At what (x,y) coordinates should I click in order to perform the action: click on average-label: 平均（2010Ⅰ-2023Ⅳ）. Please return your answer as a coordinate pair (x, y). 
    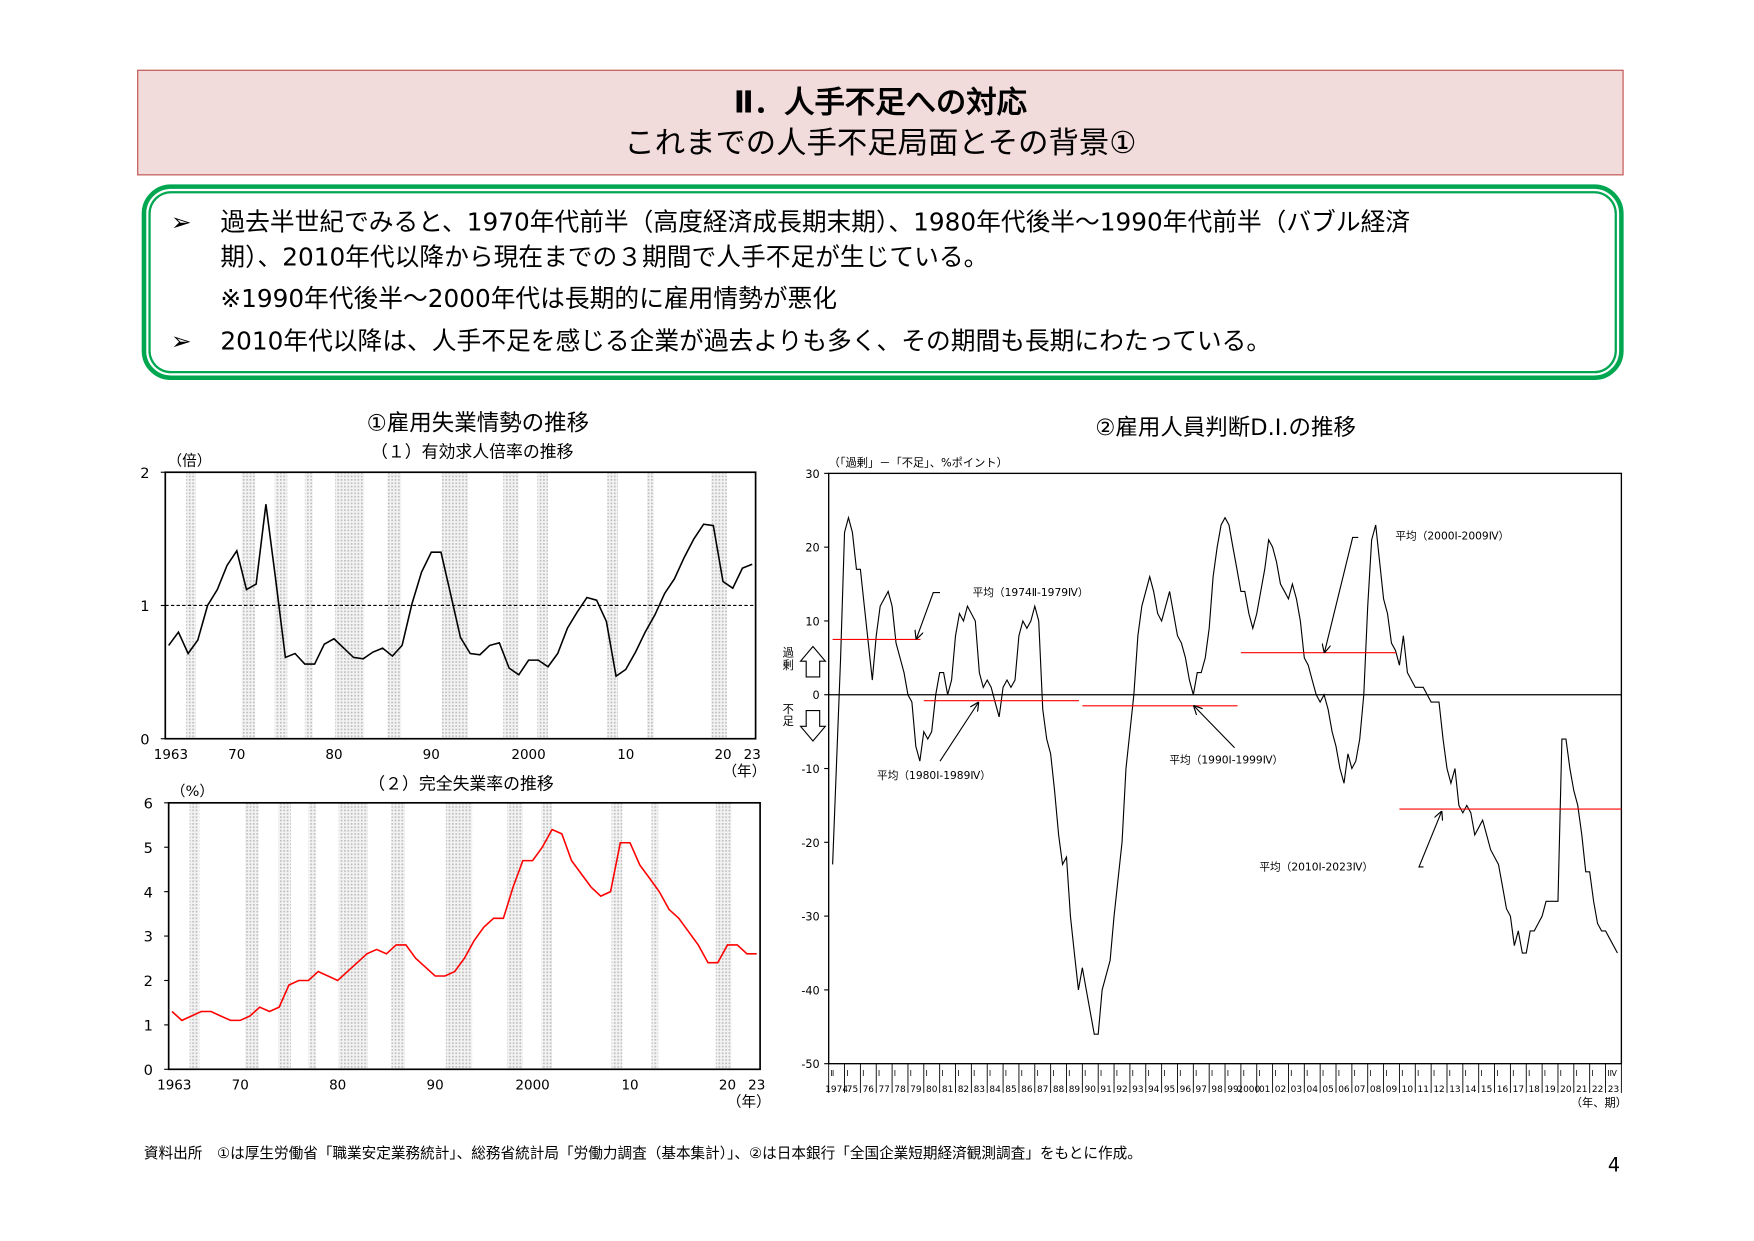
    Looking at the image, I should click on (1316, 866).